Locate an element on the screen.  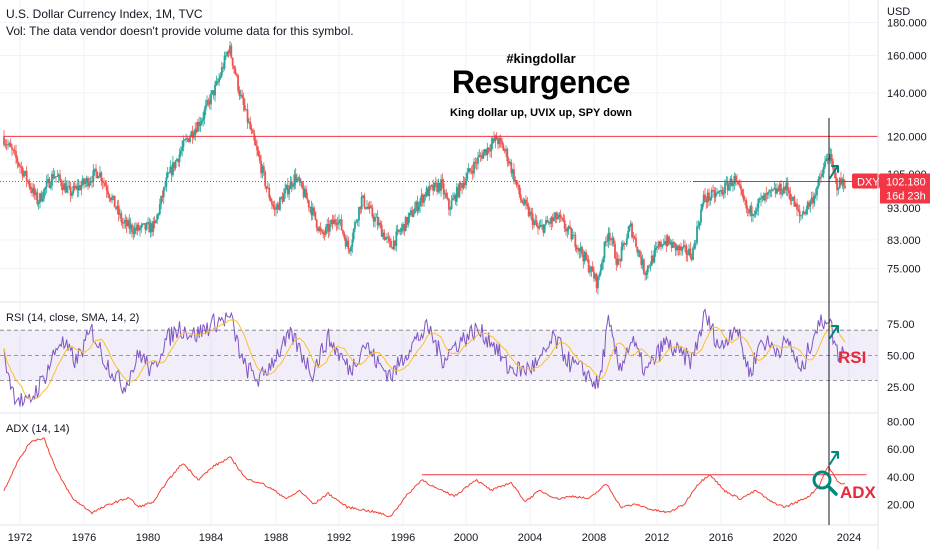
year-tick-label: 2004 is located at coordinates (530, 538).